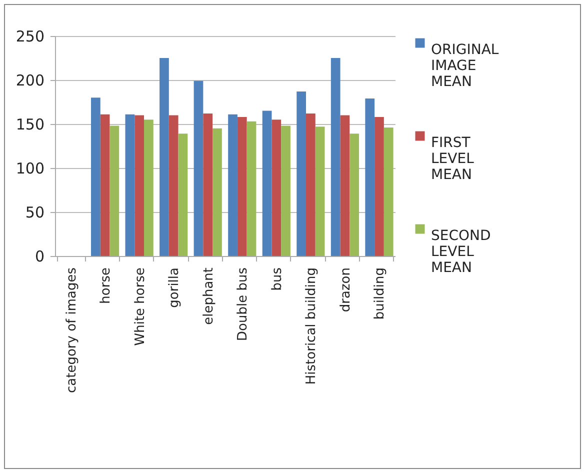 This screenshot has height=475, width=587. What do you see at coordinates (106, 286) in the screenshot?
I see `x-tick-label: horse` at bounding box center [106, 286].